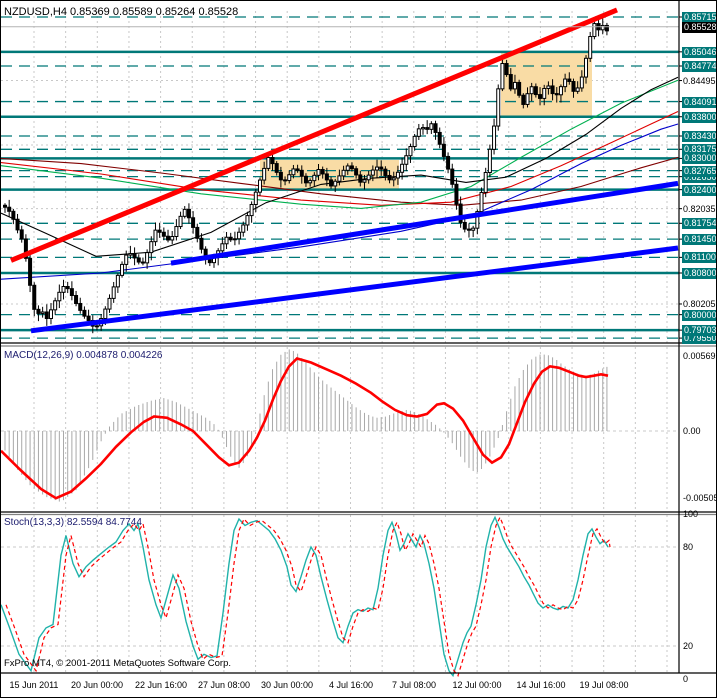 This screenshot has width=717, height=698. I want to click on price-axis-label: 0.82035, so click(699, 209).